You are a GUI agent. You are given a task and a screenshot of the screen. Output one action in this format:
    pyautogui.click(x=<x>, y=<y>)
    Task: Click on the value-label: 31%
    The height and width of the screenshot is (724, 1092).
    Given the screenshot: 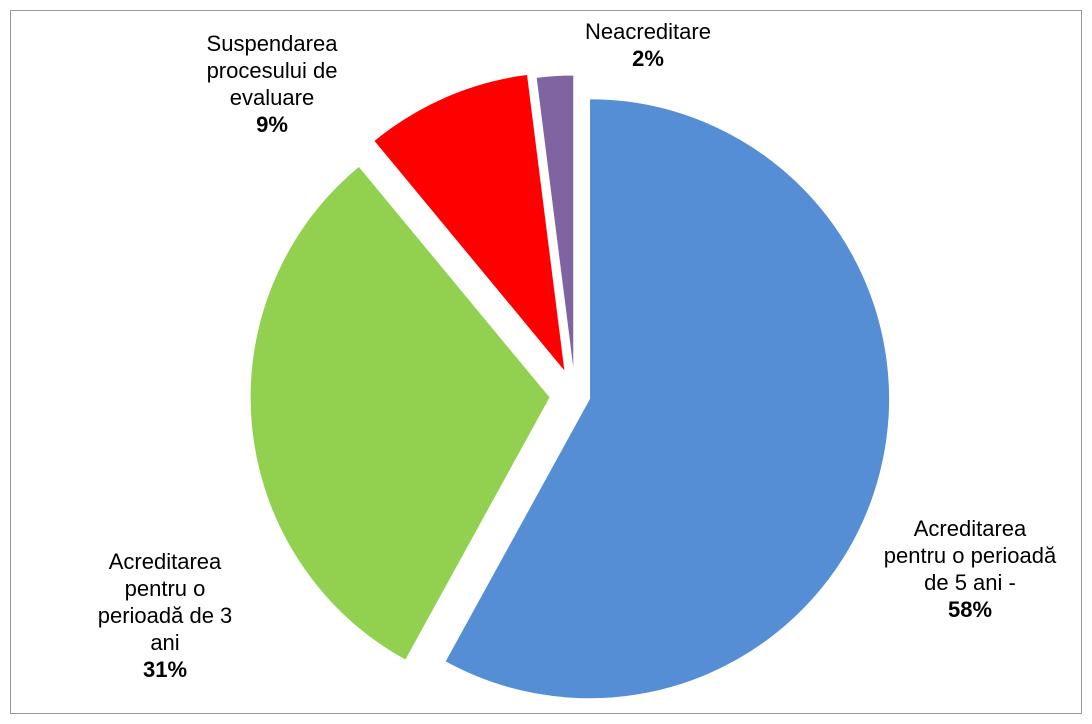 What is the action you would take?
    pyautogui.click(x=165, y=669)
    